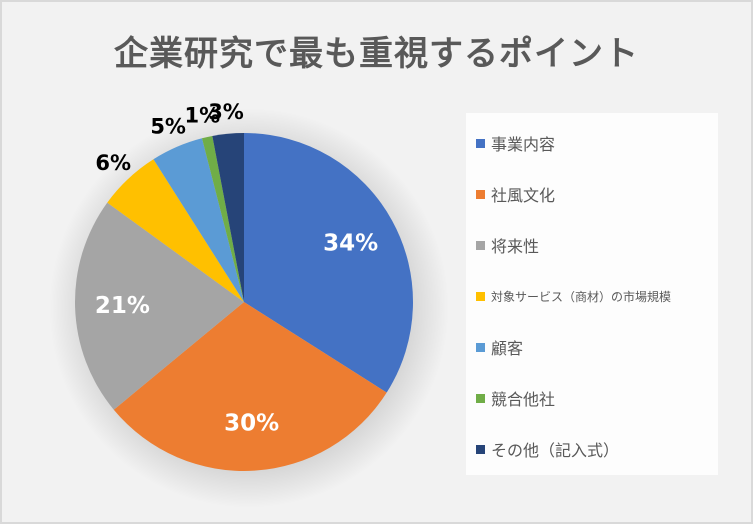  I want to click on legend-item-competitors: 競合他社, so click(515, 398).